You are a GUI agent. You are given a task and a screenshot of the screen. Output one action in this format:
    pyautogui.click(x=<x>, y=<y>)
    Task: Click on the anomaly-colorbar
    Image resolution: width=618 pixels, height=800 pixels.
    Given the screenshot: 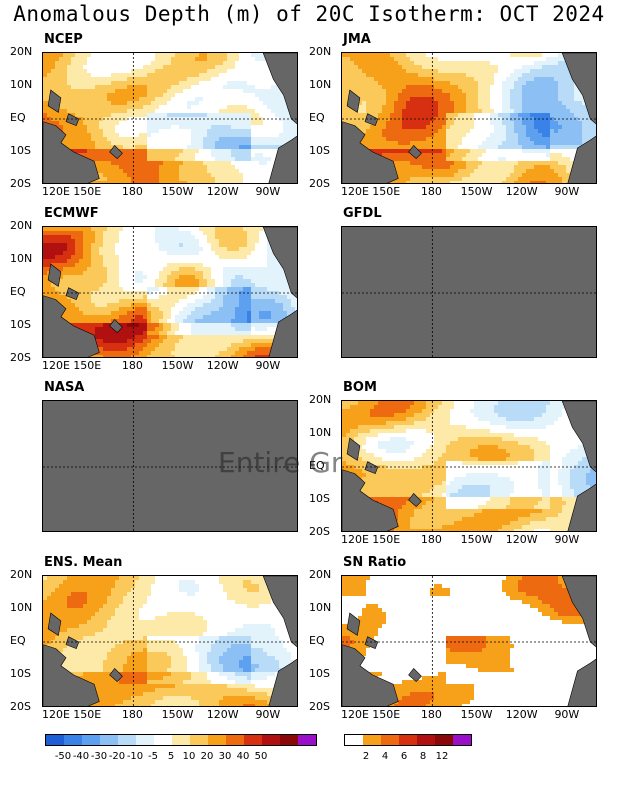 What is the action you would take?
    pyautogui.click(x=181, y=740)
    